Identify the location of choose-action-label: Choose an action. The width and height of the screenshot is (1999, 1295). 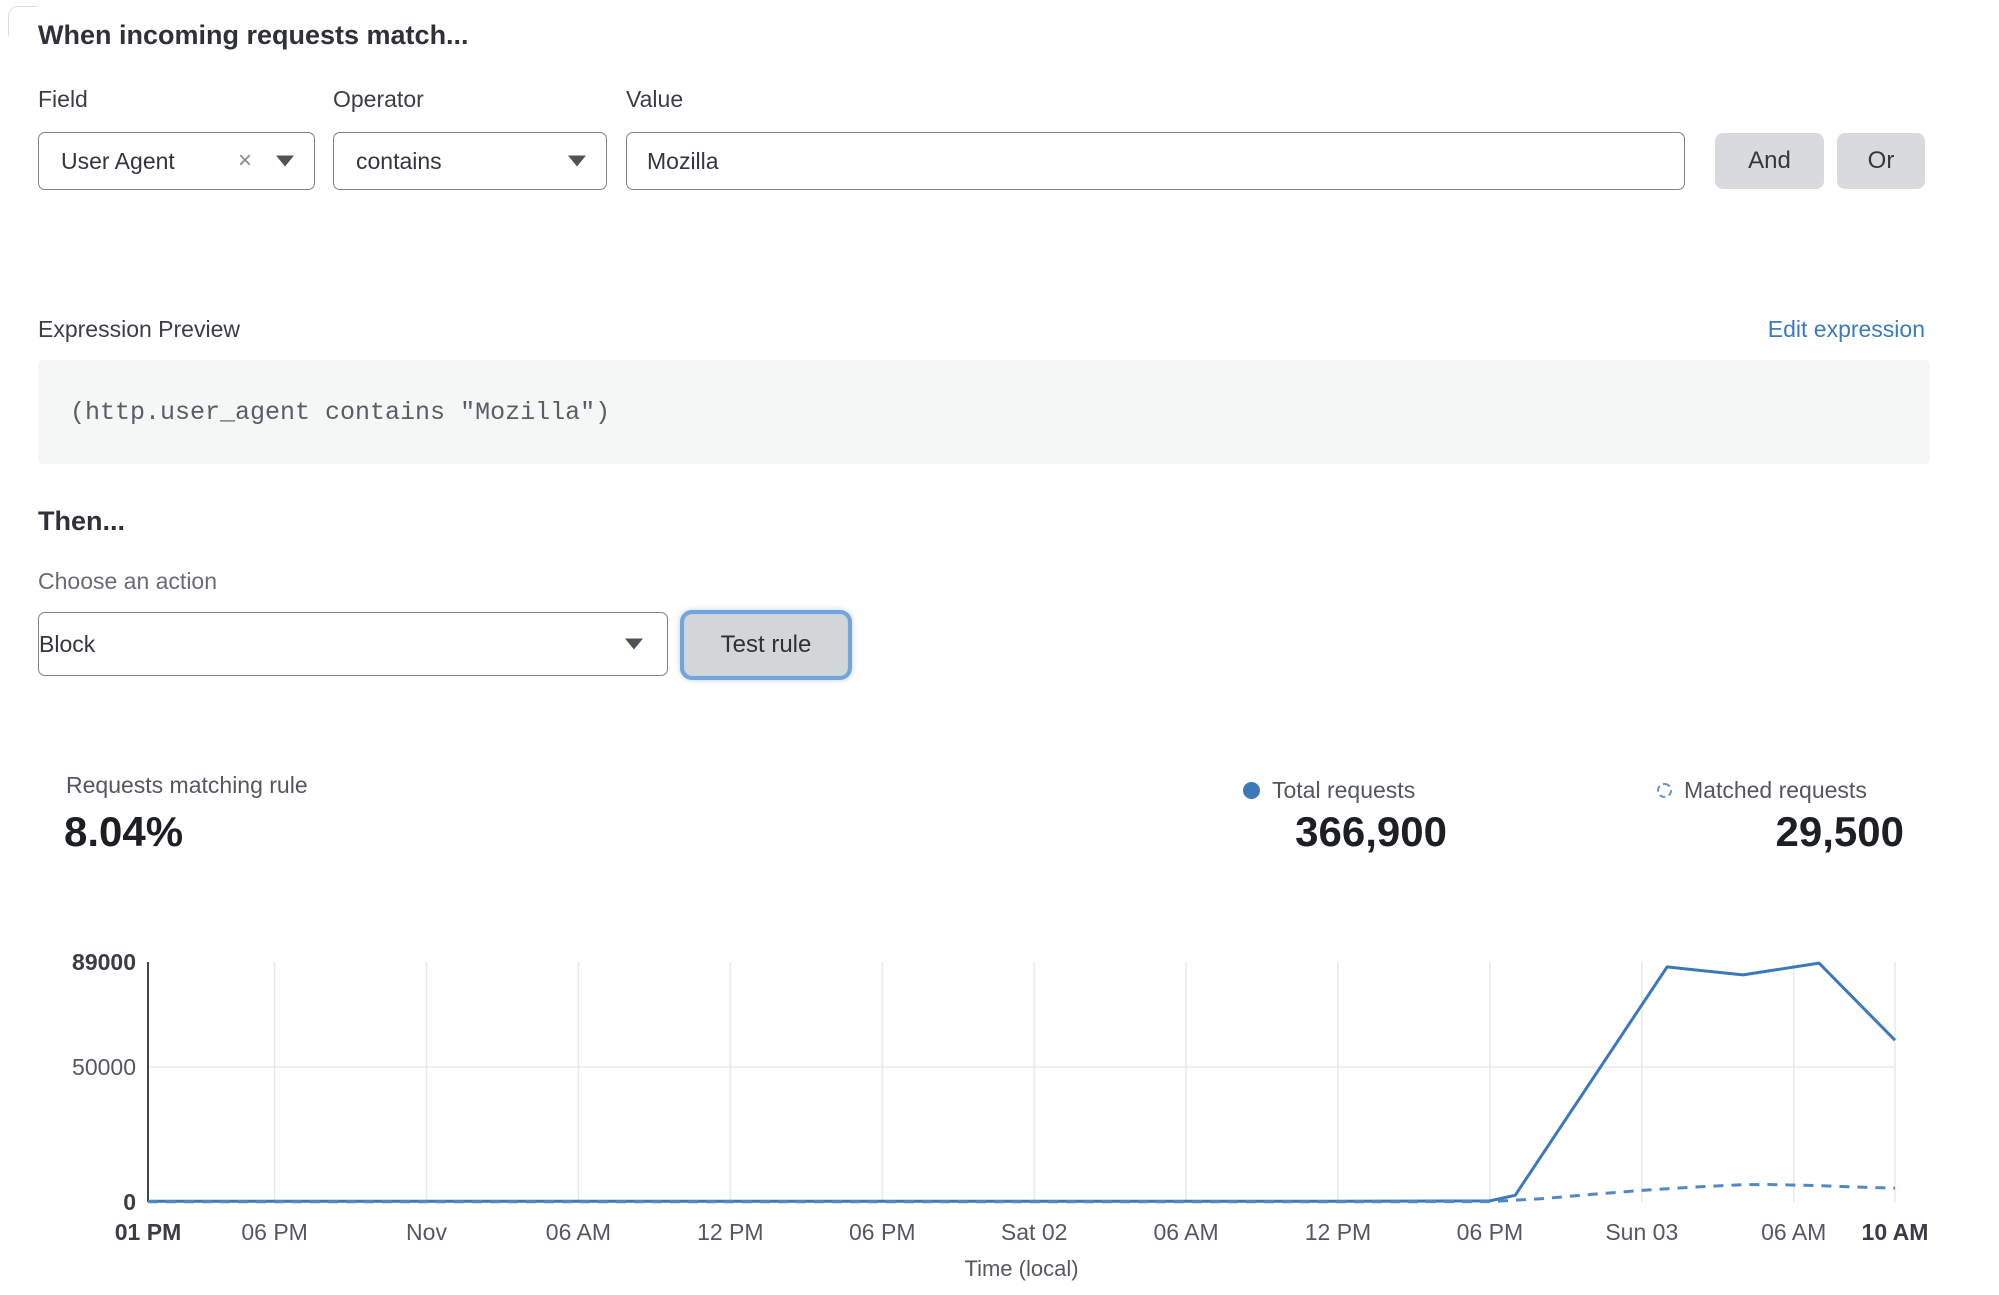
(128, 581).